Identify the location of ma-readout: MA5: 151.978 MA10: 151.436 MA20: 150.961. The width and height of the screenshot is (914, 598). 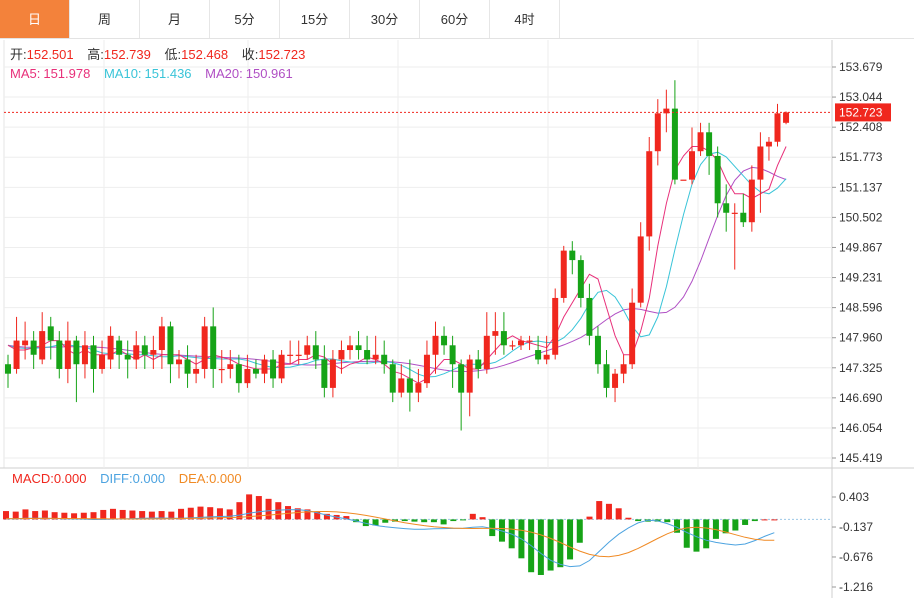
(151, 73).